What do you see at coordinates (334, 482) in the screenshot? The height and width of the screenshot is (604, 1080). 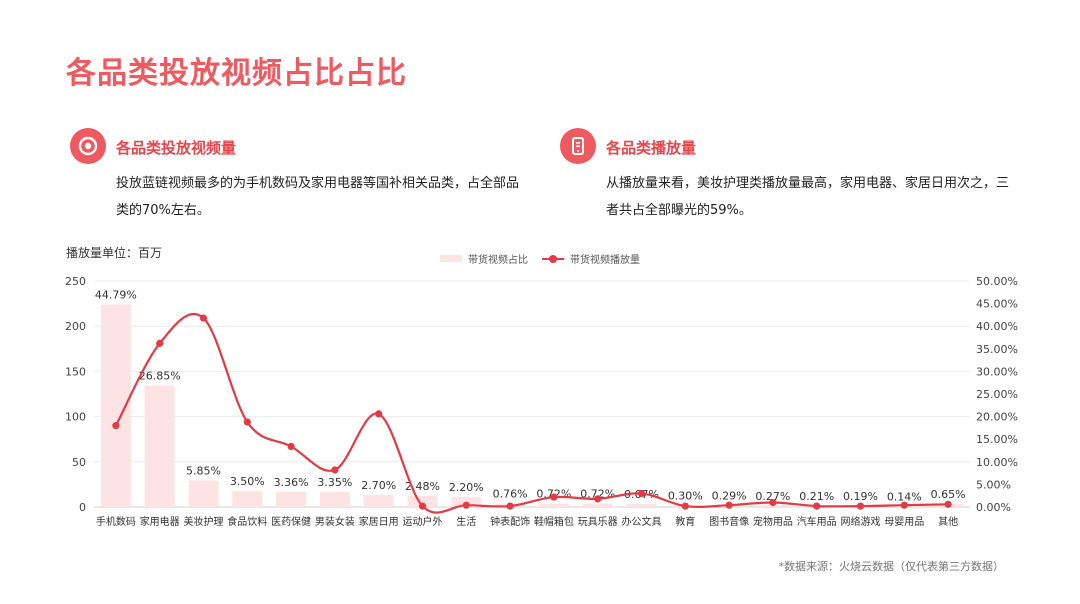 I see `bar-value-label: 3.35%` at bounding box center [334, 482].